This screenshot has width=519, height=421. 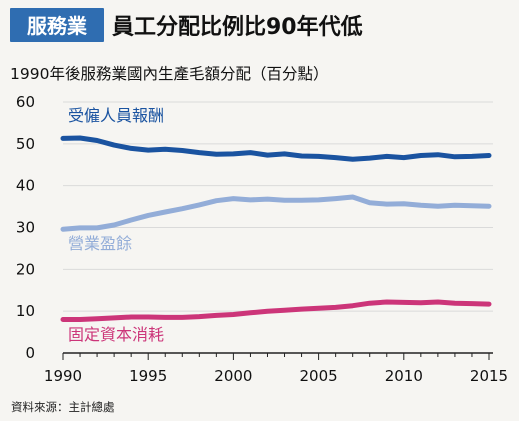 What do you see at coordinates (25, 186) in the screenshot?
I see `y-tick-label: 40` at bounding box center [25, 186].